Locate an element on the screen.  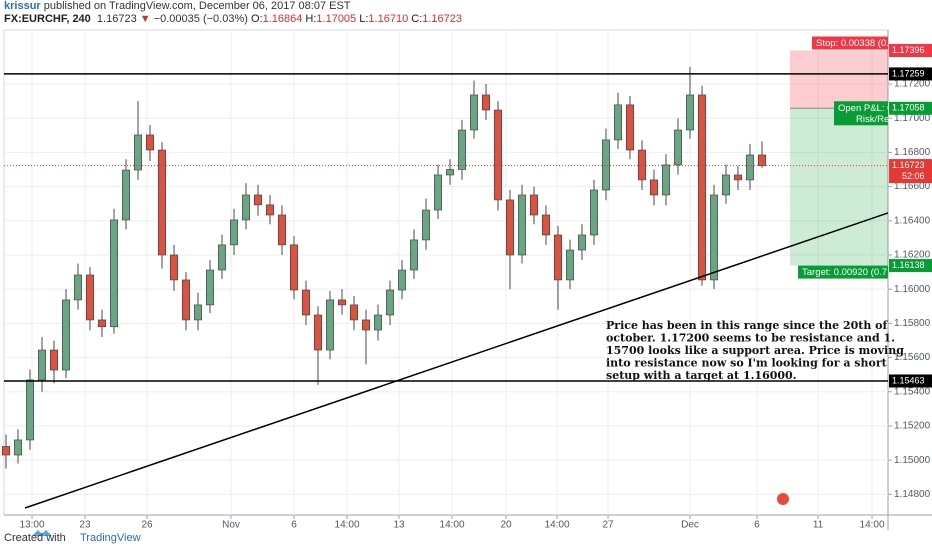
level-tag is located at coordinates (910, 381).